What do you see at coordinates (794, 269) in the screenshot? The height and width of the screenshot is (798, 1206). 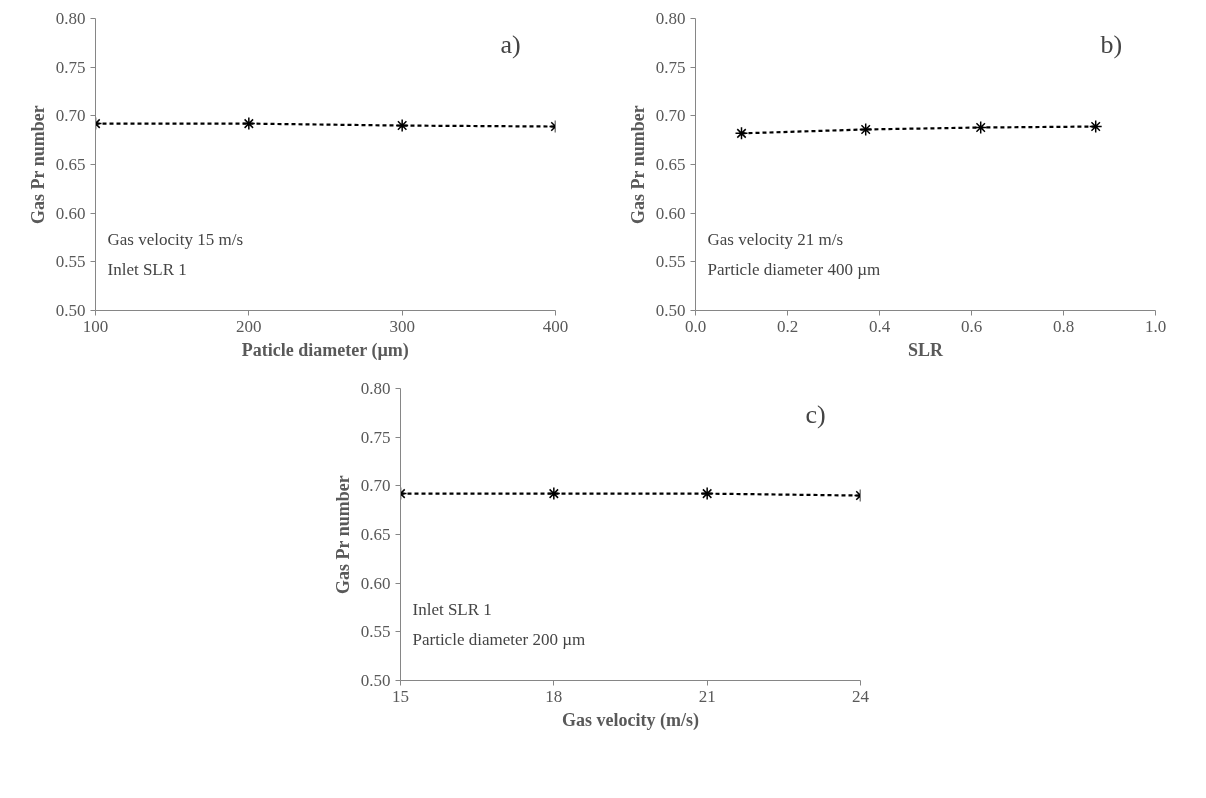 I see `annotation: Particle diameter 400 µm` at bounding box center [794, 269].